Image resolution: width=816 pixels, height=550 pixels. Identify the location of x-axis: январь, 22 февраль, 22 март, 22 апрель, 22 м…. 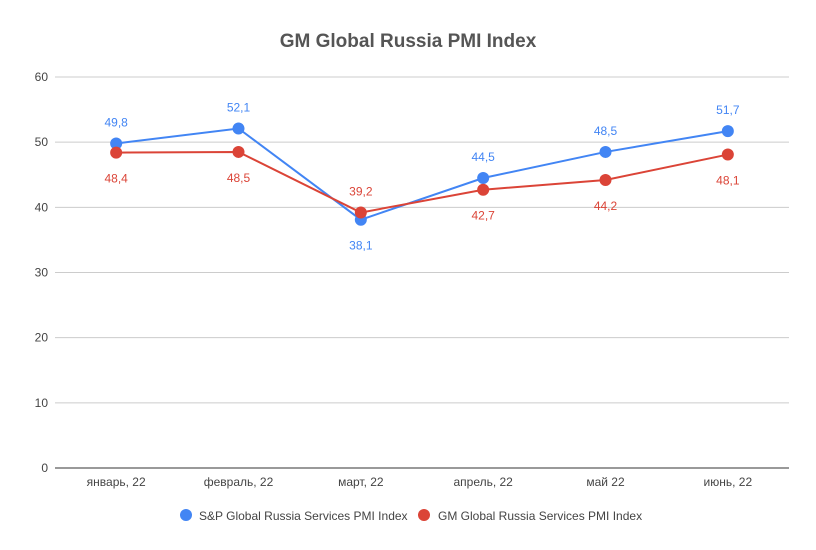
(420, 482).